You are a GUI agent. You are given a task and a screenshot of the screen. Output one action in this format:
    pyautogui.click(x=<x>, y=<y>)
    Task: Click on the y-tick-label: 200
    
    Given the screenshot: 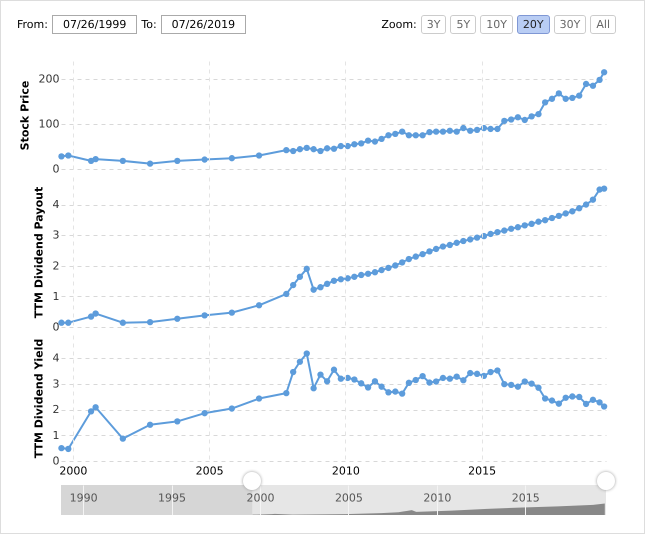 What is the action you would take?
    pyautogui.click(x=49, y=79)
    